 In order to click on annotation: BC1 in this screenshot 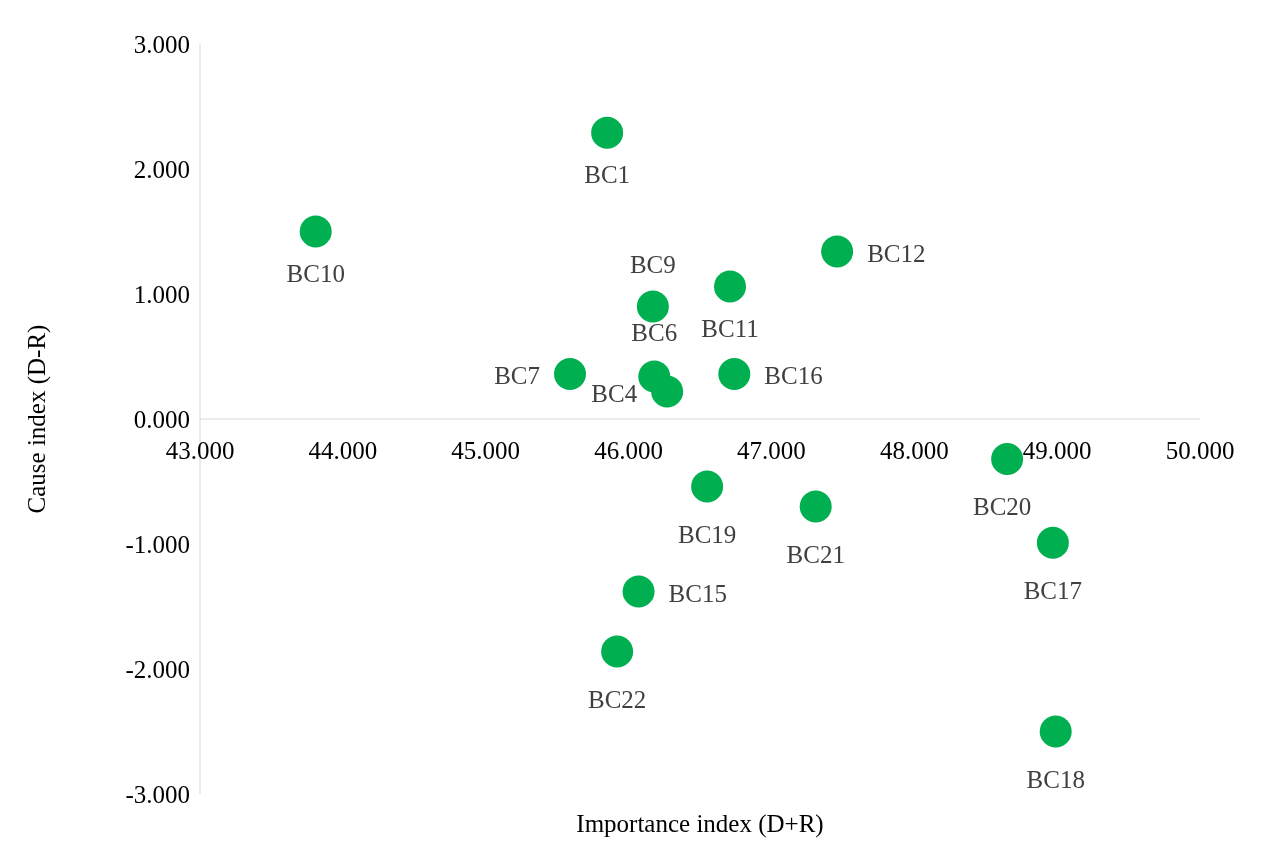, I will do `click(607, 174)`.